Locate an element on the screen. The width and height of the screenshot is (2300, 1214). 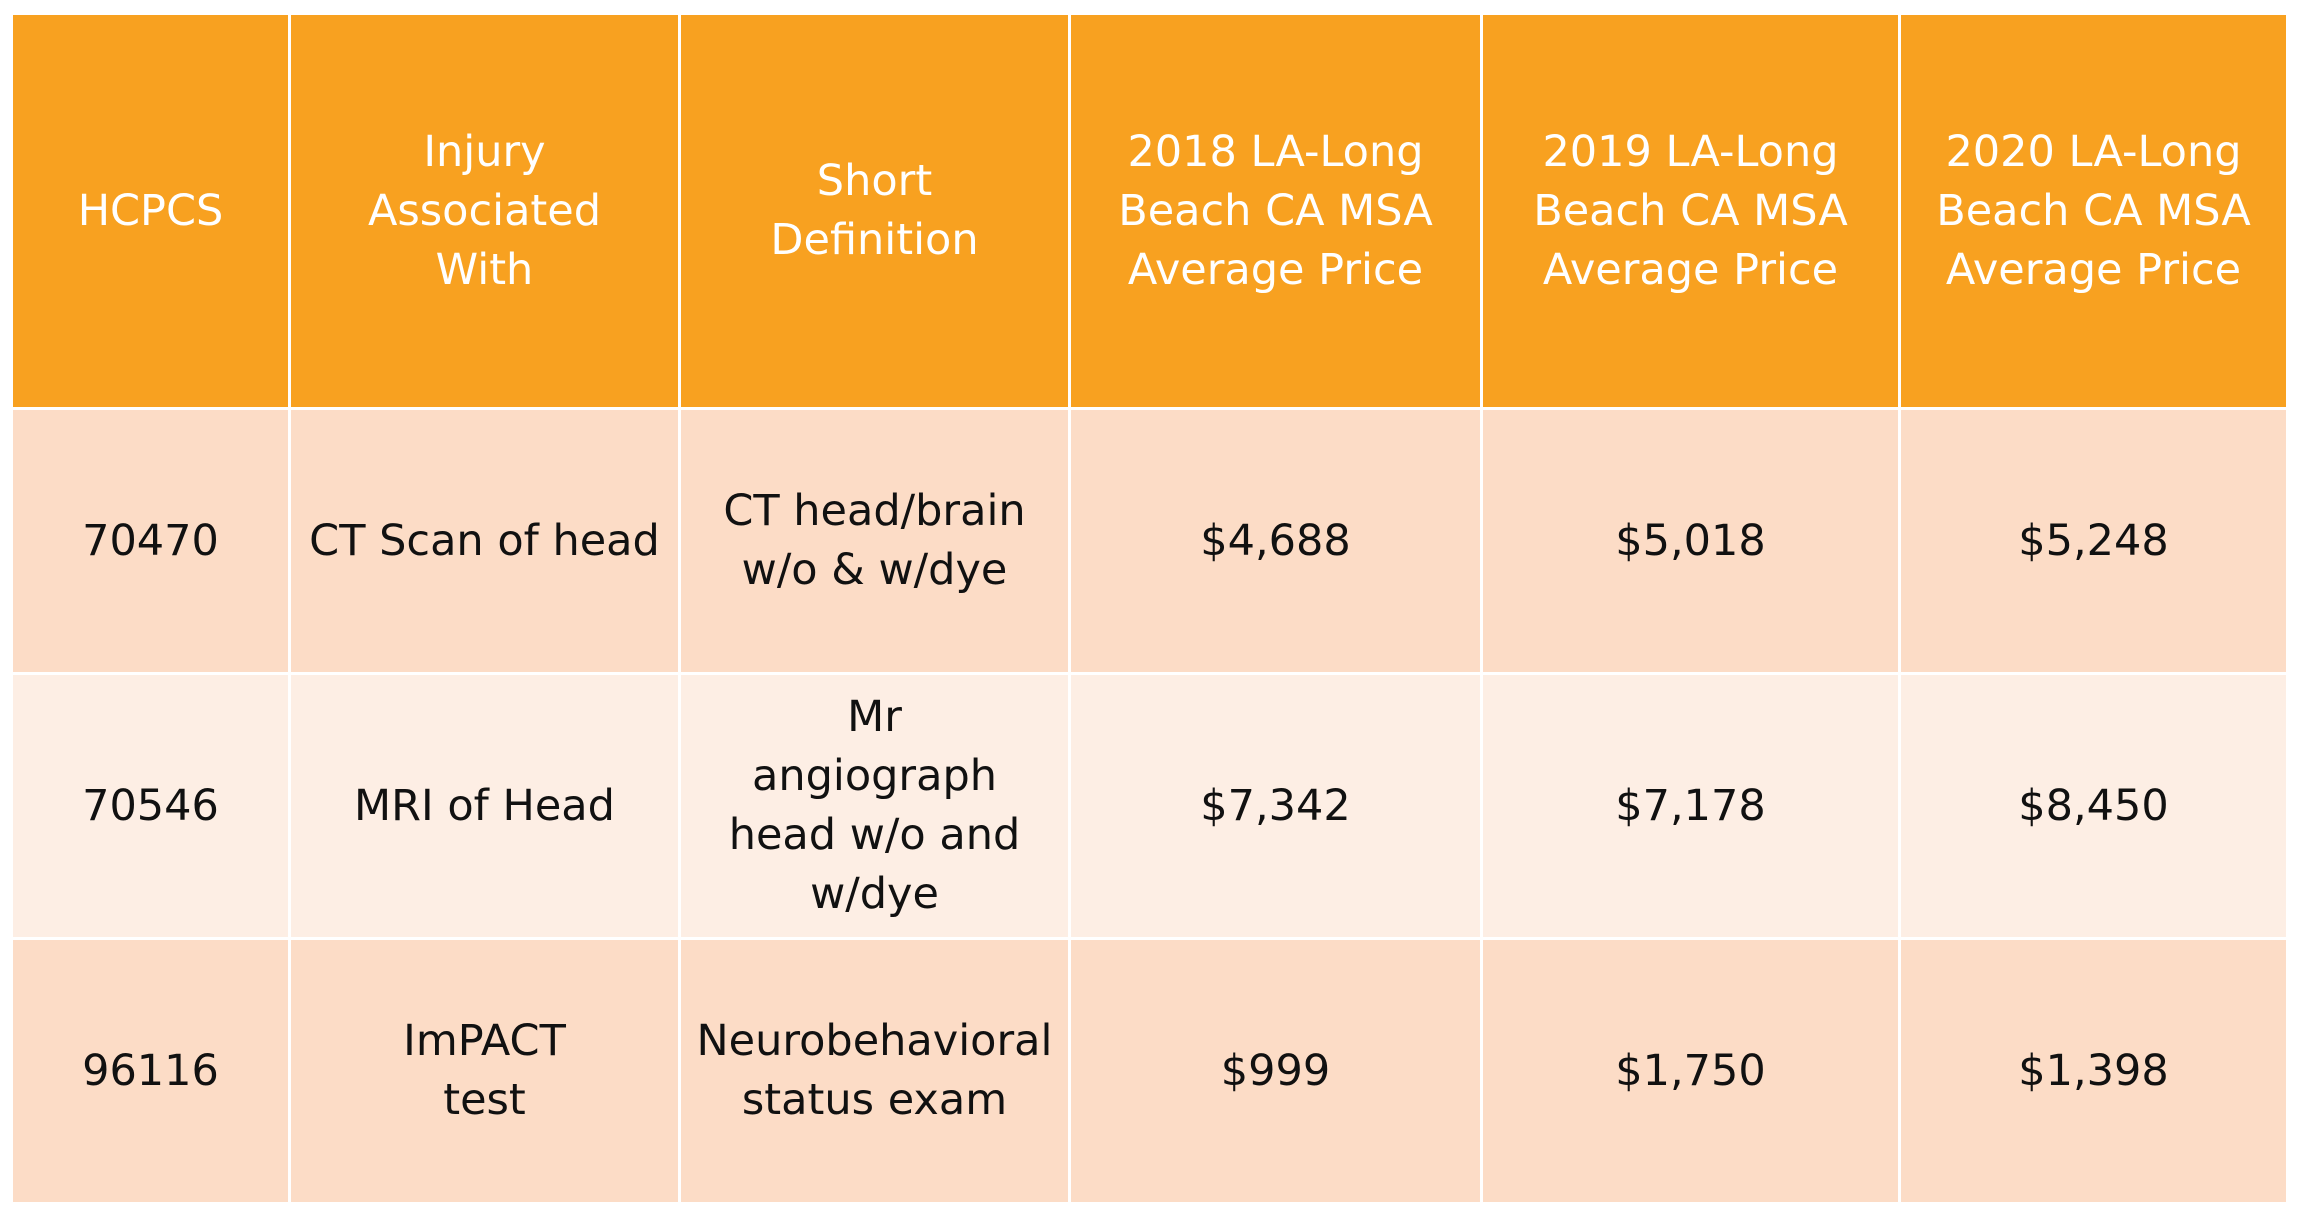
cell-injury: ImPACT test is located at coordinates (484, 1071).